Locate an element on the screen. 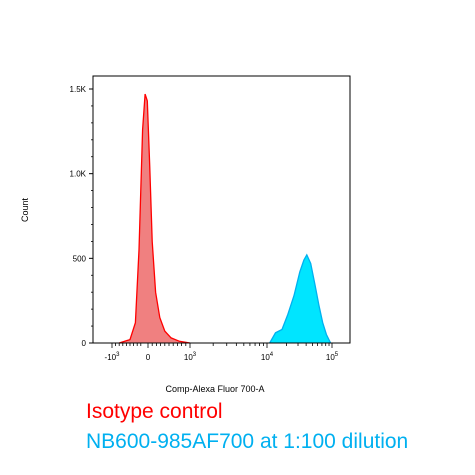  y-axis-label: Count is located at coordinates (25, 210).